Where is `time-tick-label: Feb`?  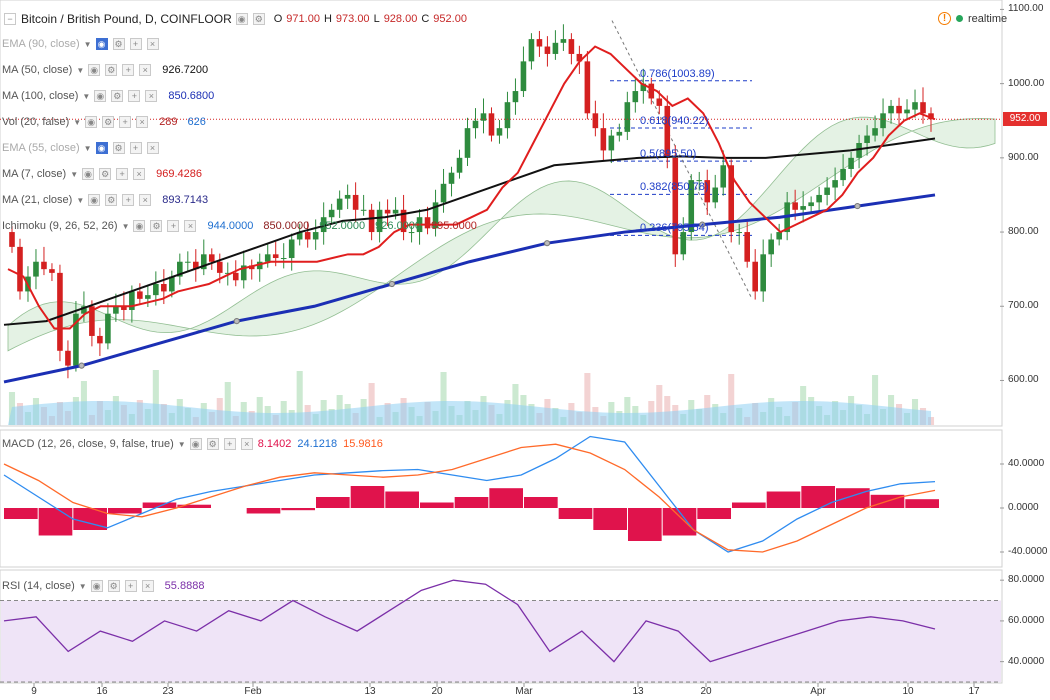
time-tick-label: Feb is located at coordinates (253, 691).